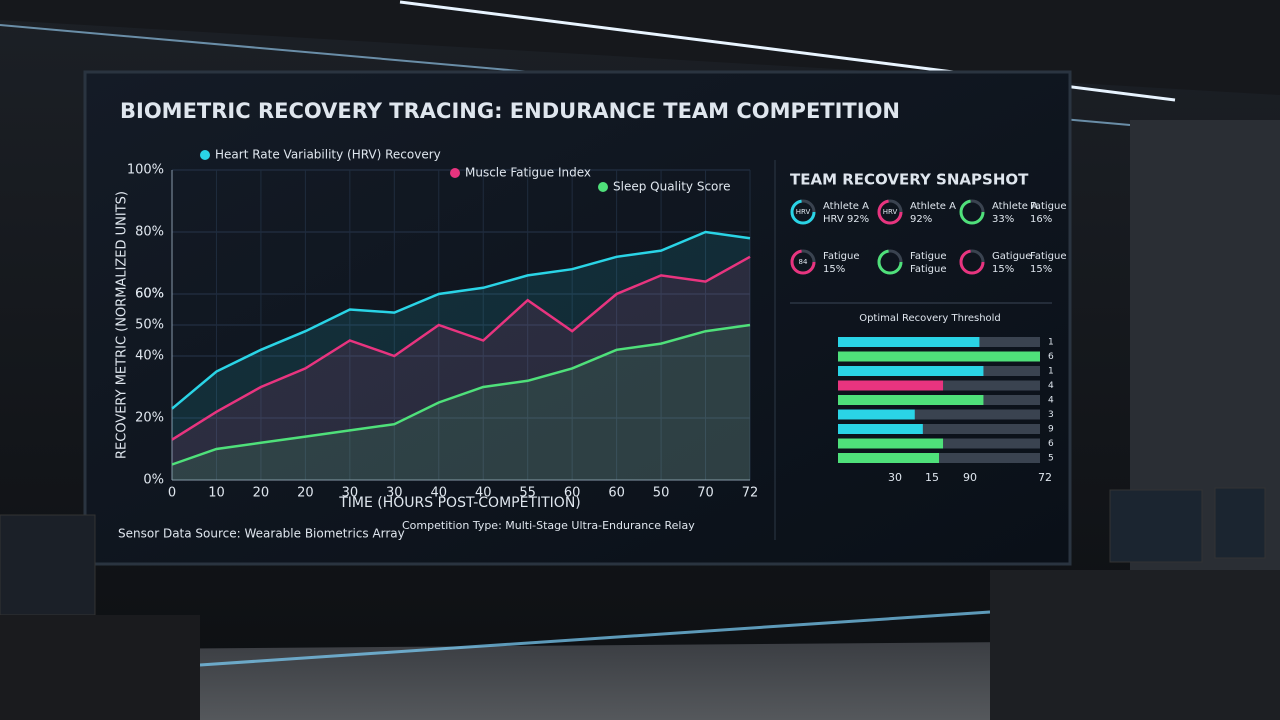 The height and width of the screenshot is (720, 1280). Describe the element at coordinates (921, 219) in the screenshot. I see `ring-label: 92%` at that location.